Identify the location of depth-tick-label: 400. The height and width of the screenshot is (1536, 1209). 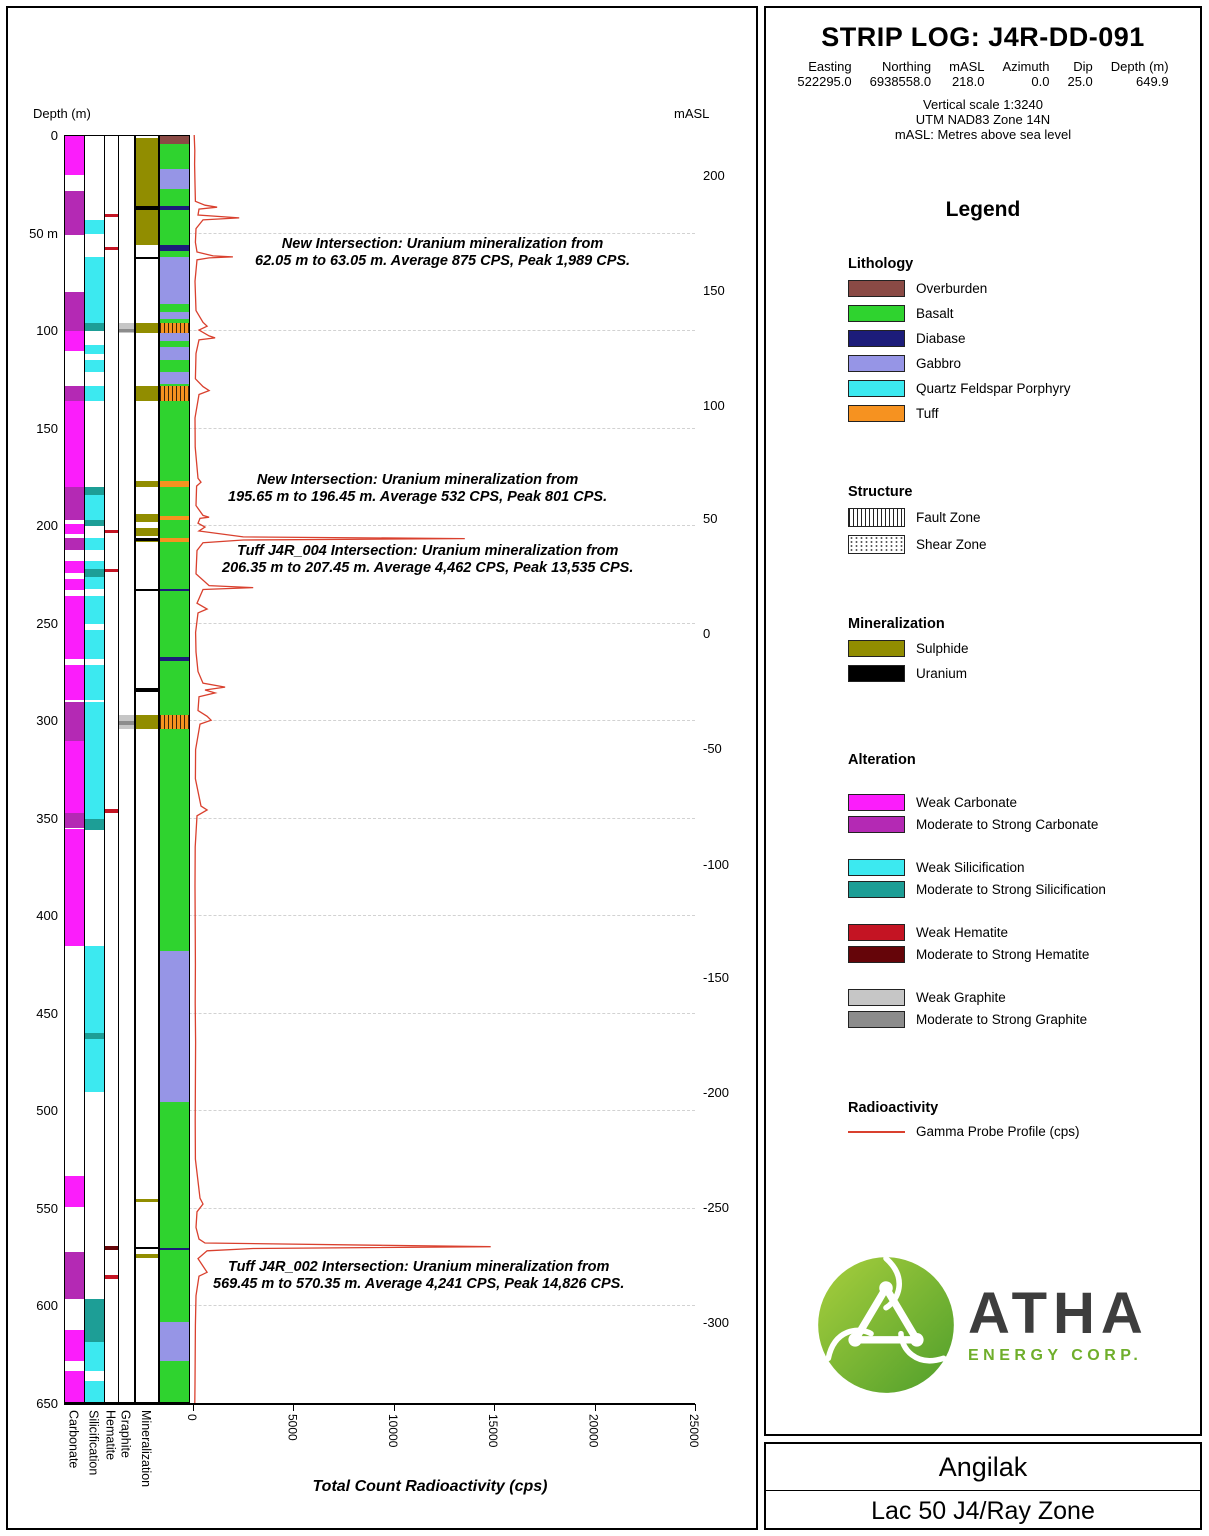
(47, 916).